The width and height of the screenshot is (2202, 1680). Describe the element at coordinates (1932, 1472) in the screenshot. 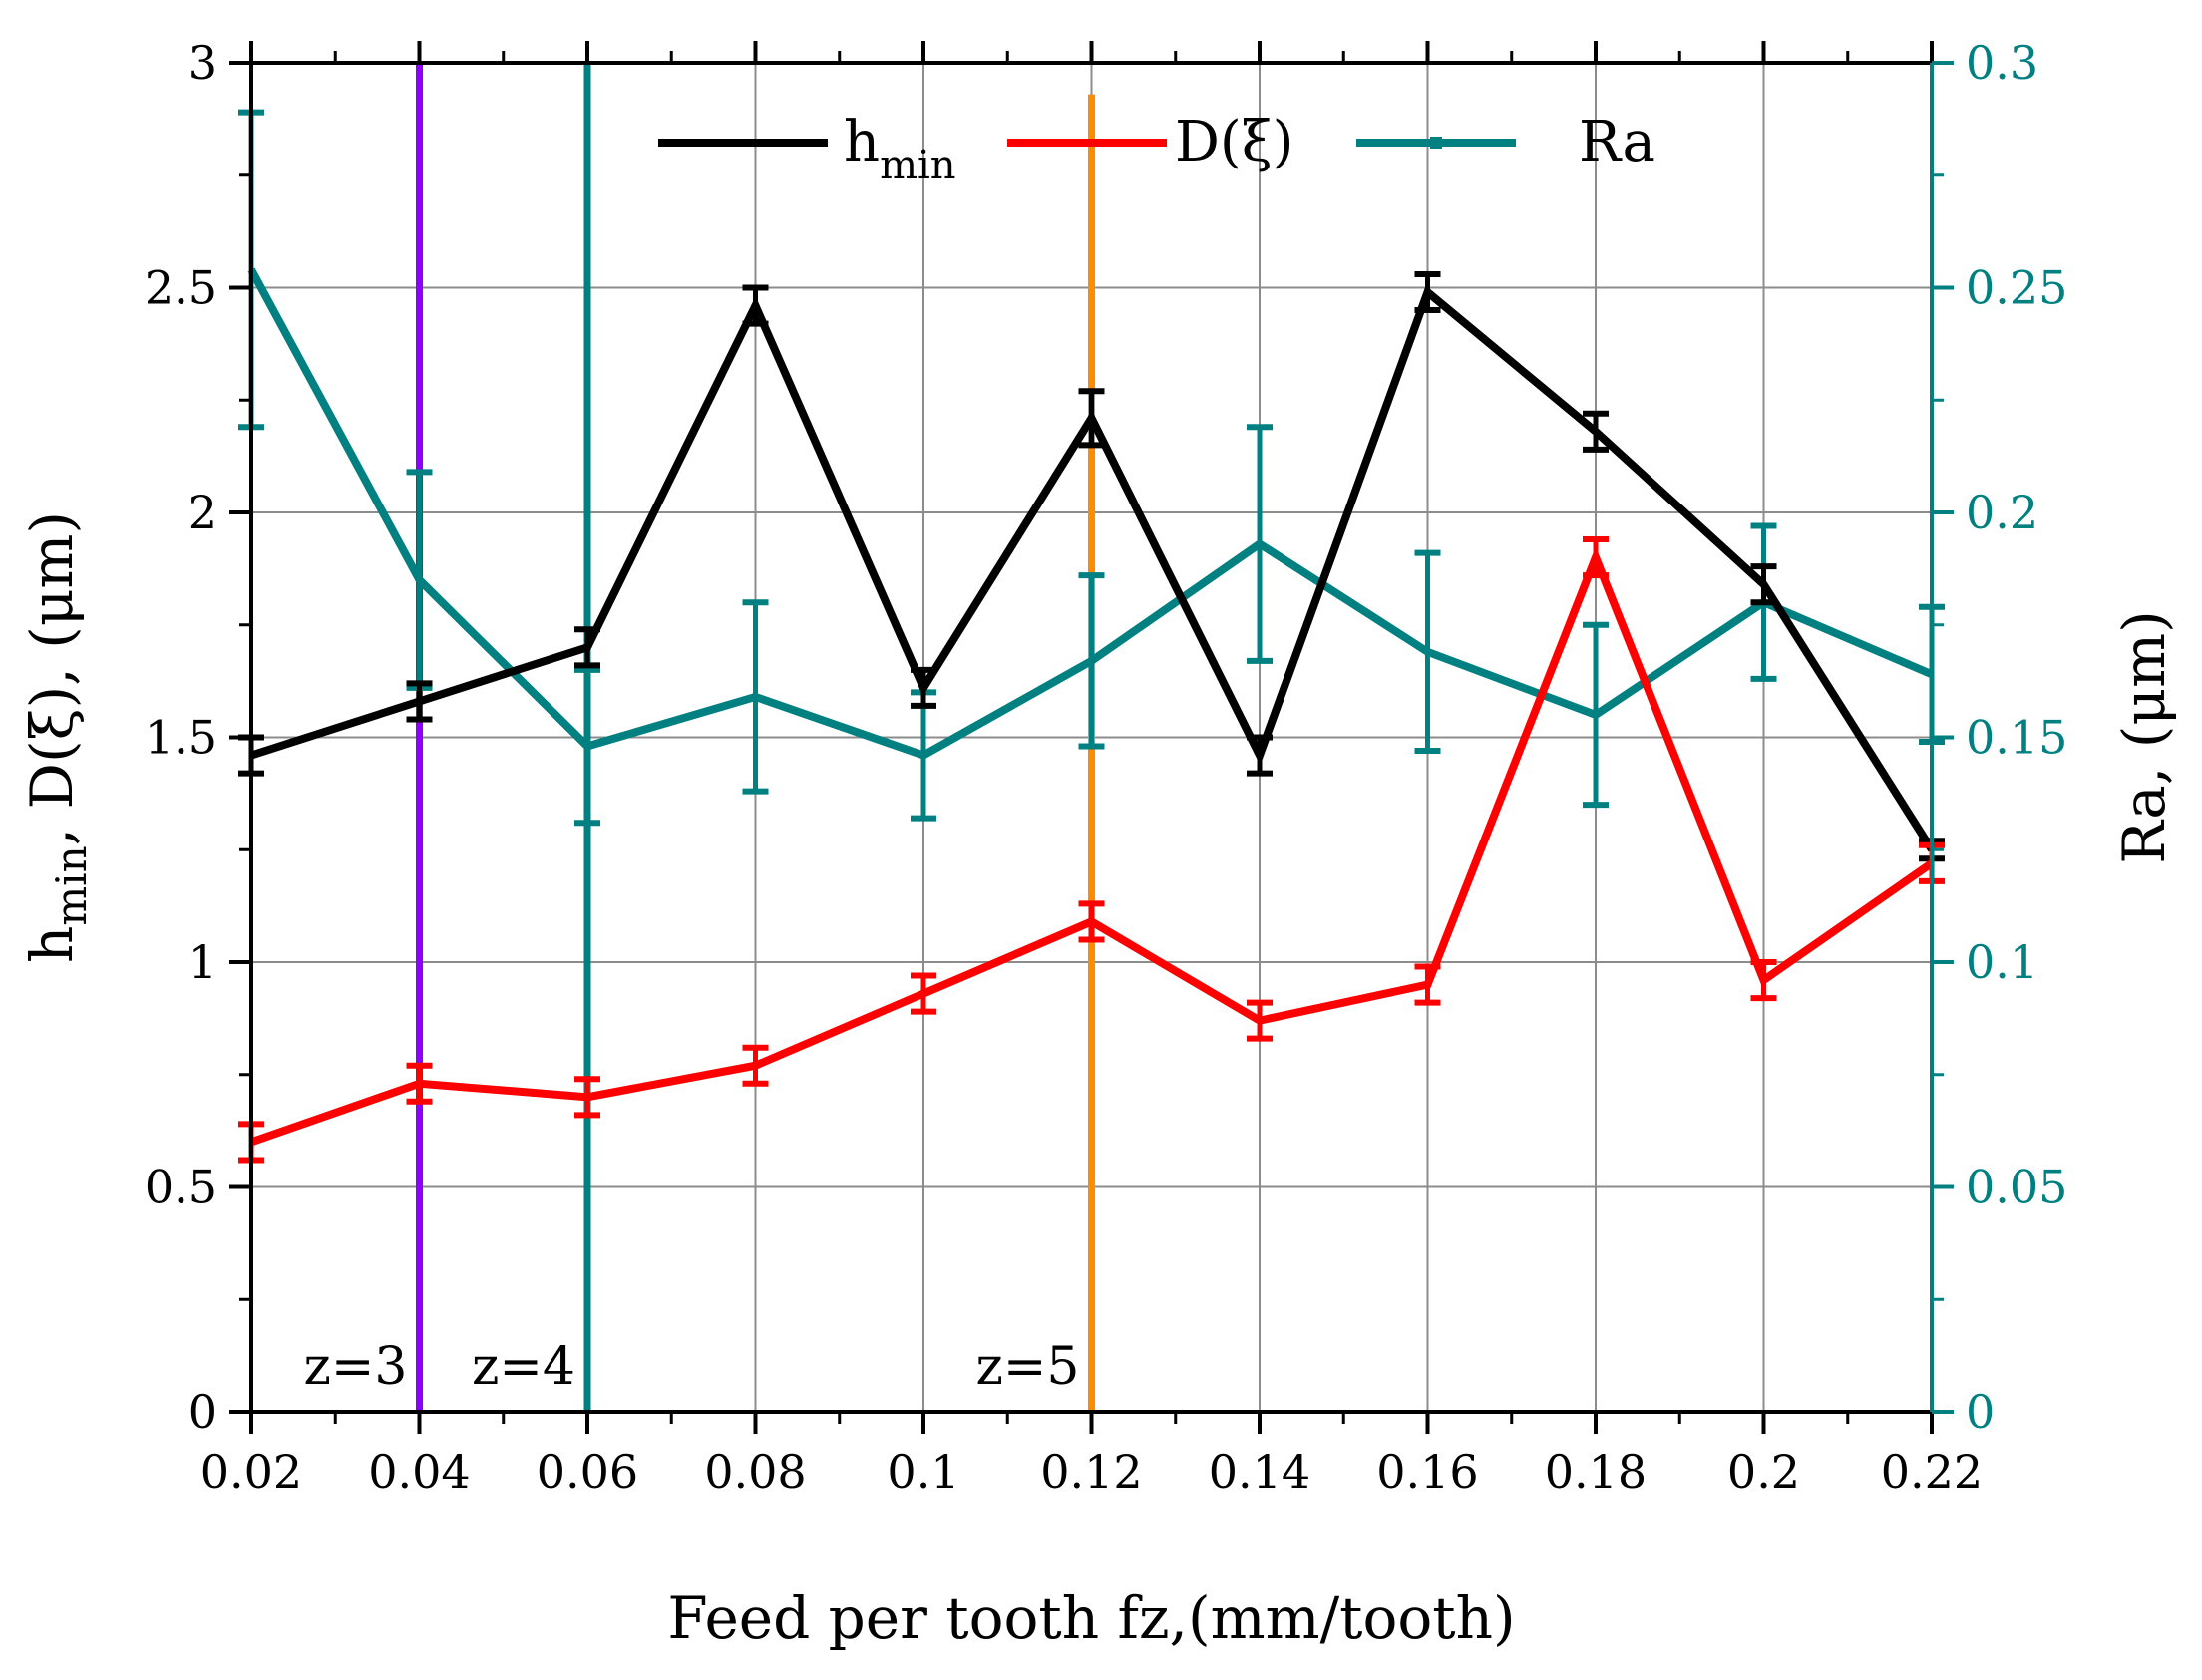

I see `x-tick-label: 0.22` at that location.